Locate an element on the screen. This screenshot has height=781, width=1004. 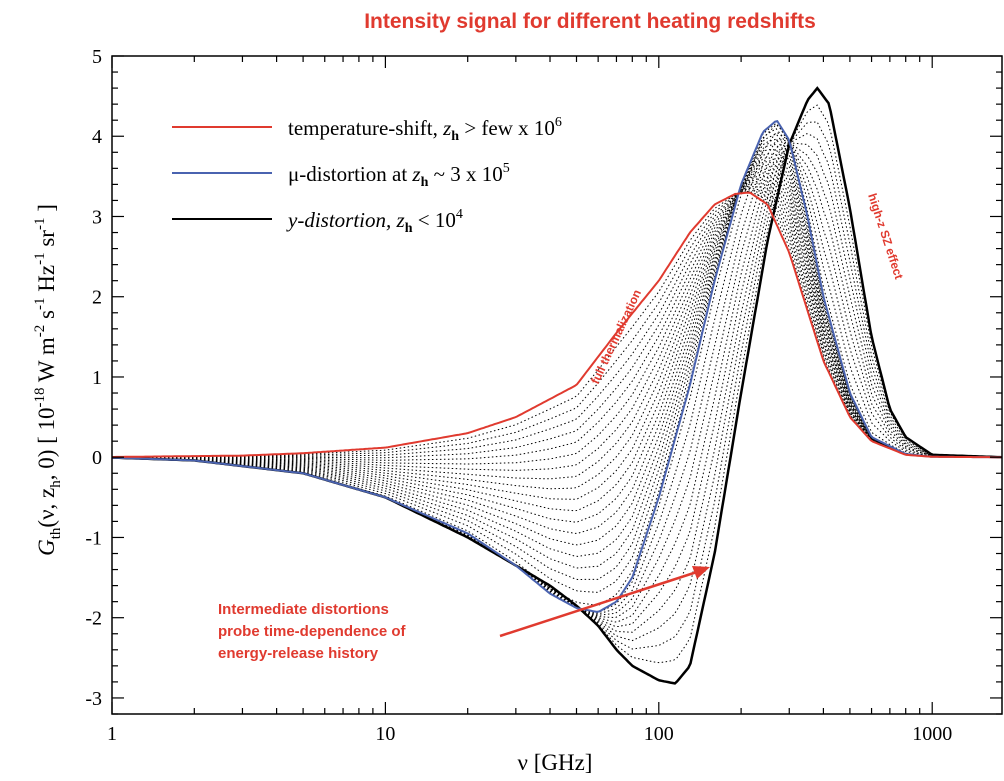
annotation-line-1: Intermediate distortions is located at coordinates (303, 609).